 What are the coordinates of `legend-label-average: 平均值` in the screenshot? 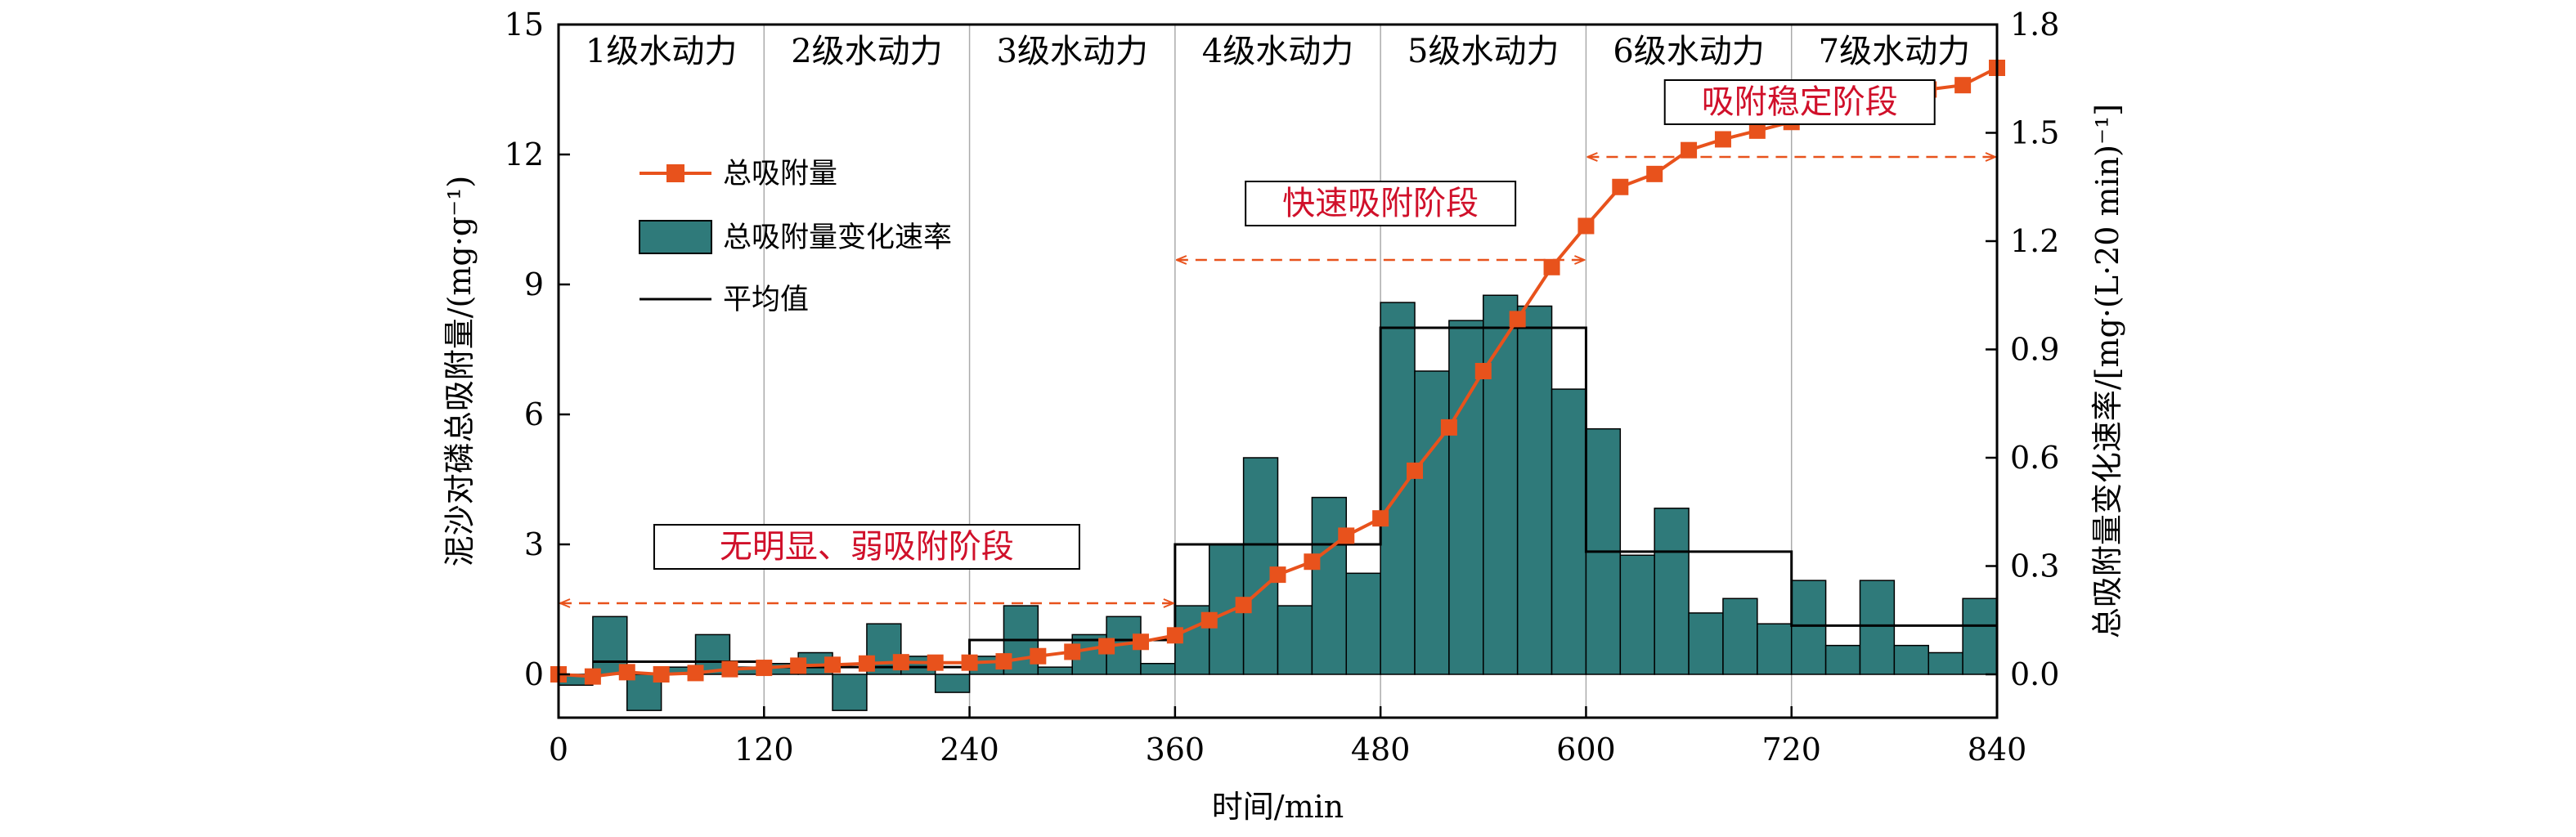 It's located at (766, 300).